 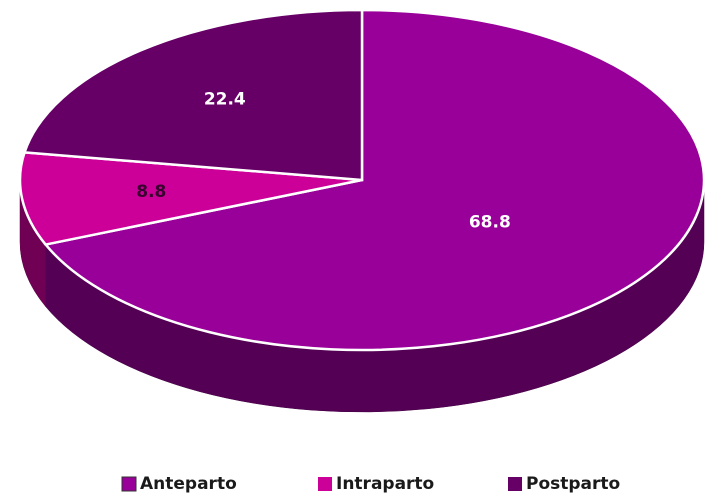 I want to click on legend-label: Intraparto, so click(x=385, y=484).